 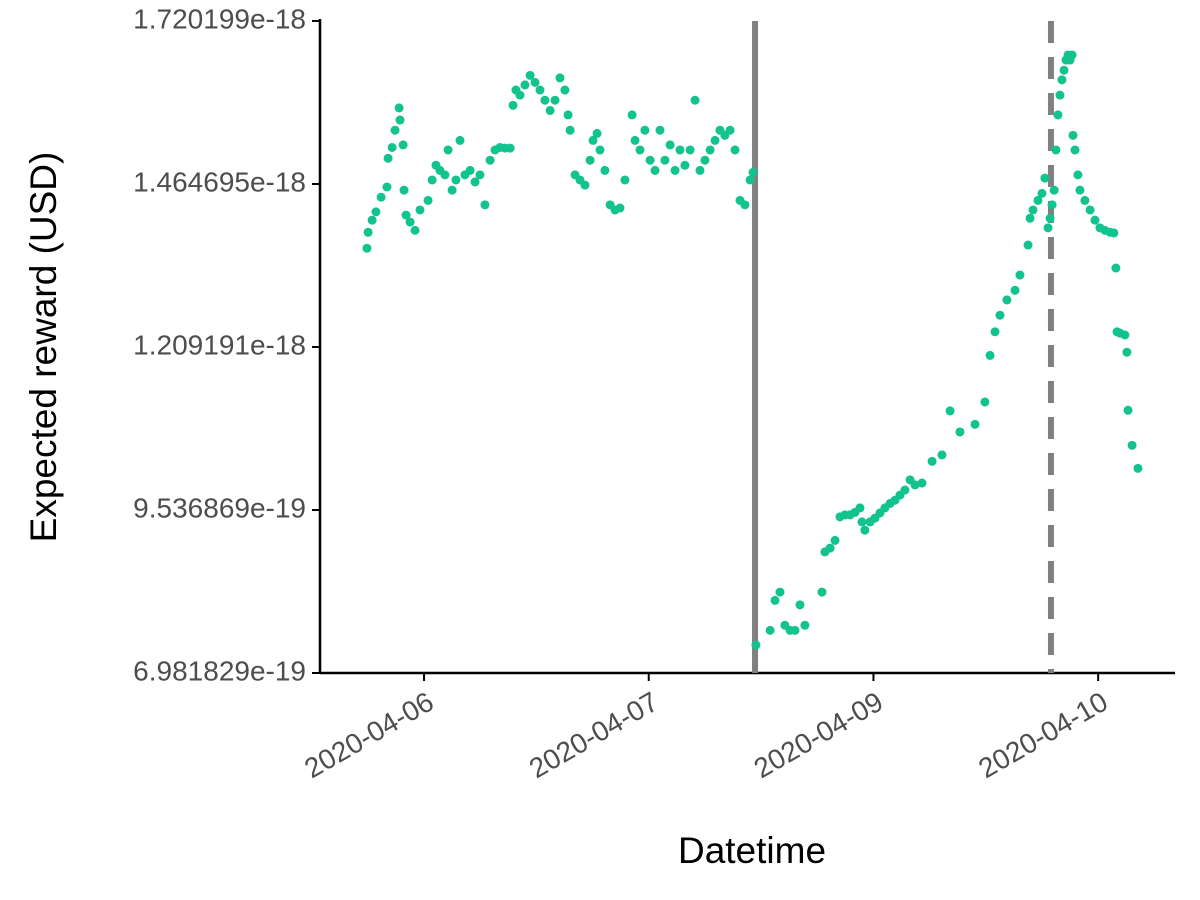 What do you see at coordinates (752, 850) in the screenshot?
I see `x-axis-title: Datetime` at bounding box center [752, 850].